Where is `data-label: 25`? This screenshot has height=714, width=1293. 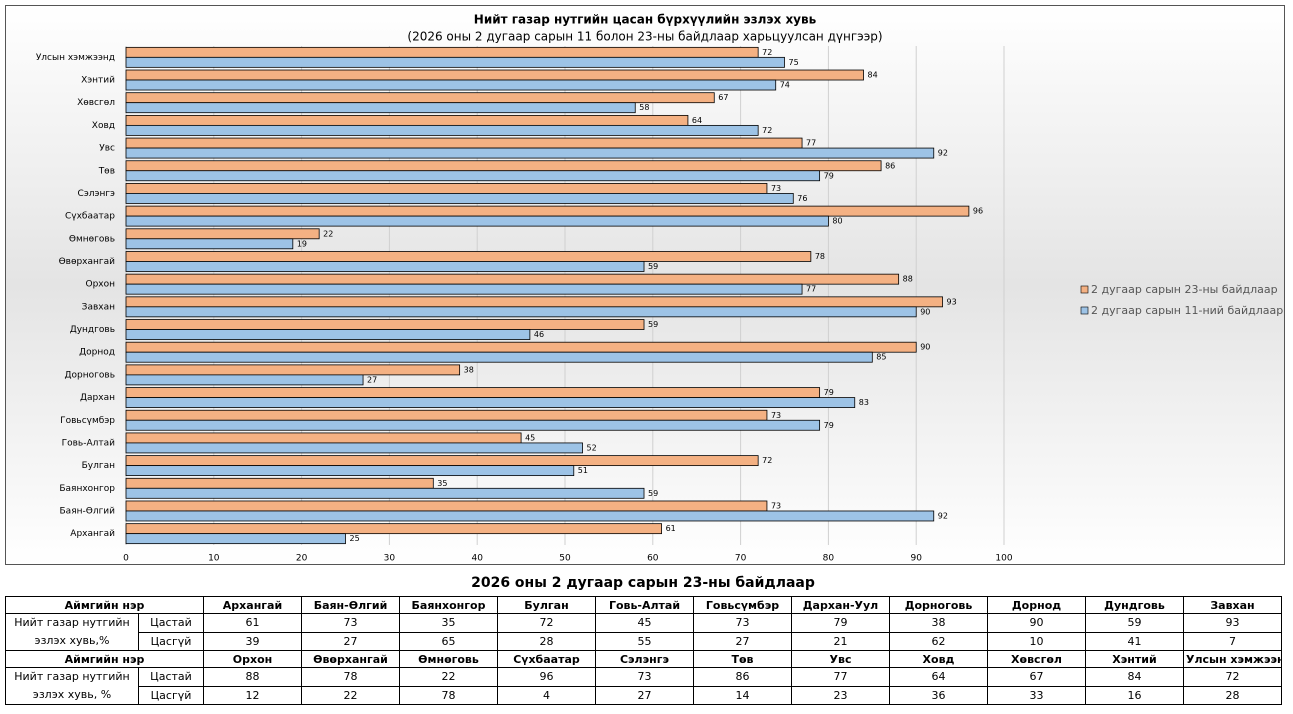
data-label: 25 is located at coordinates (355, 538).